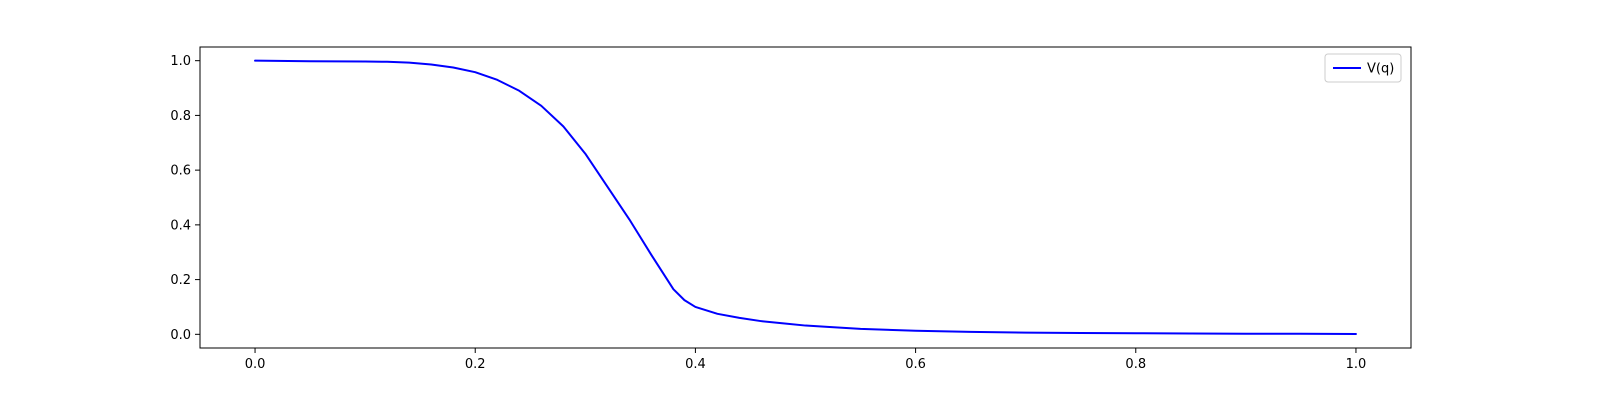 Image resolution: width=1600 pixels, height=400 pixels. Describe the element at coordinates (180, 171) in the screenshot. I see `y-tick-label: 0.6` at that location.